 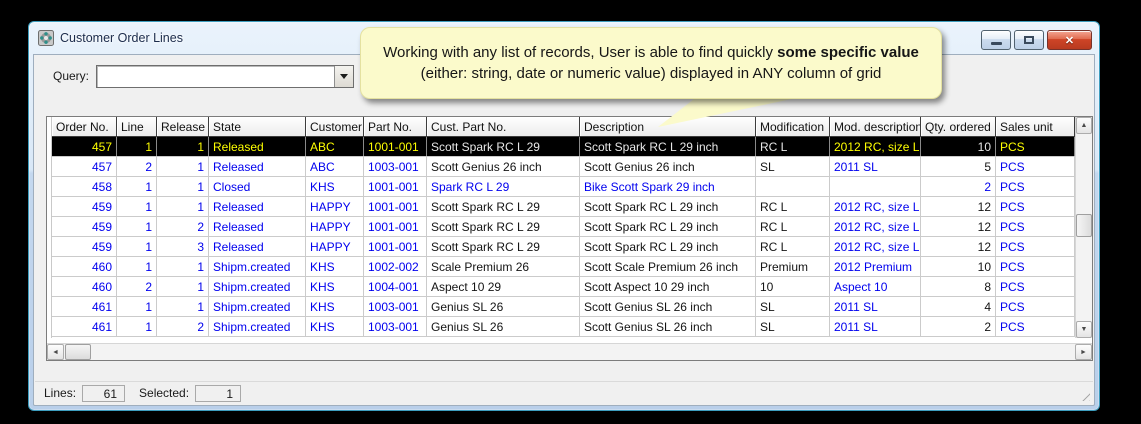 I want to click on app-icon, so click(x=46, y=38).